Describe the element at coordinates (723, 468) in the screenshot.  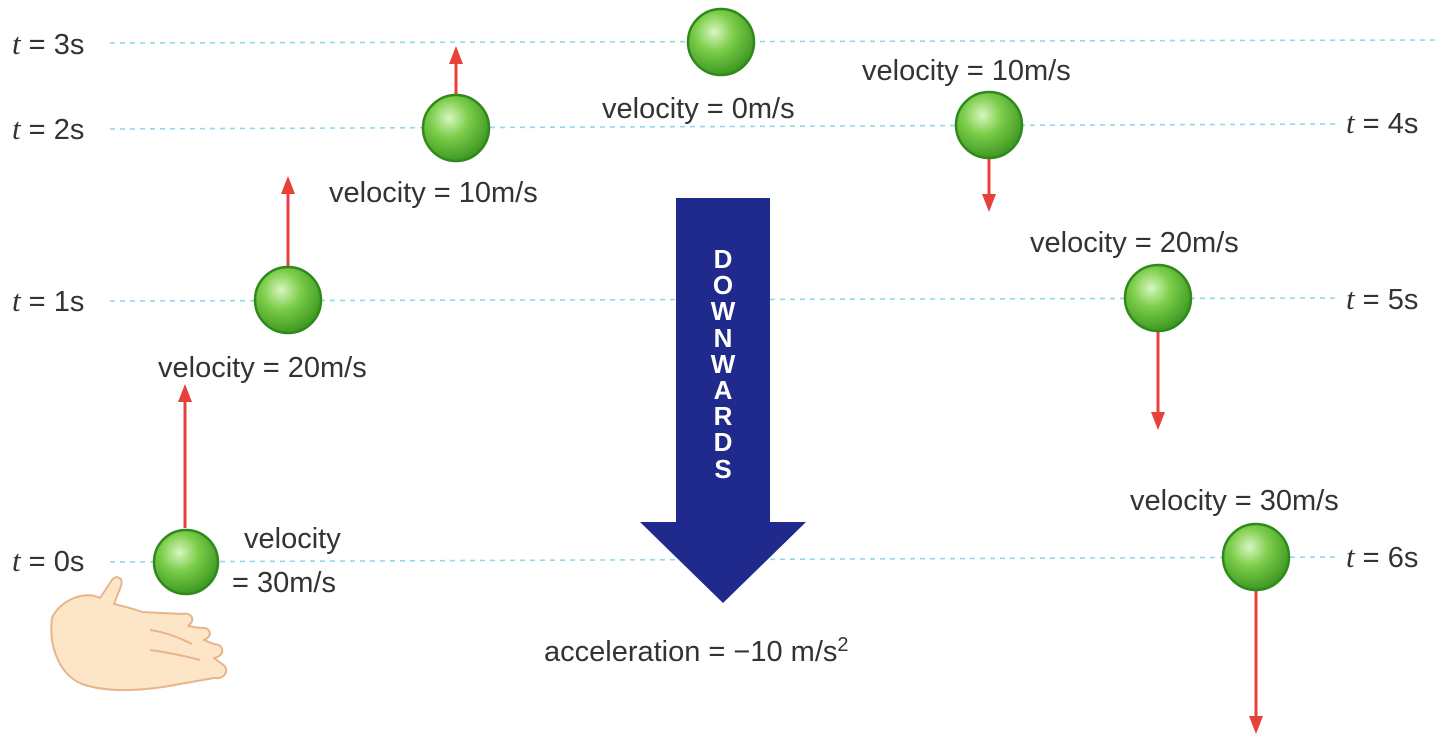
I see `downwards-letter: S` at that location.